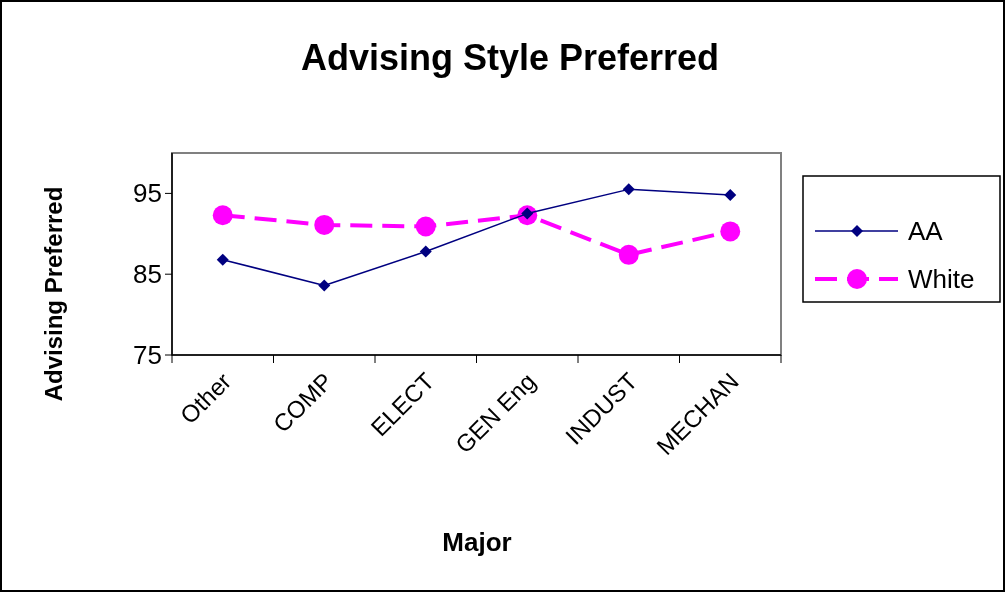 This screenshot has width=1005, height=592. I want to click on y-tick-label: 75, so click(147, 355).